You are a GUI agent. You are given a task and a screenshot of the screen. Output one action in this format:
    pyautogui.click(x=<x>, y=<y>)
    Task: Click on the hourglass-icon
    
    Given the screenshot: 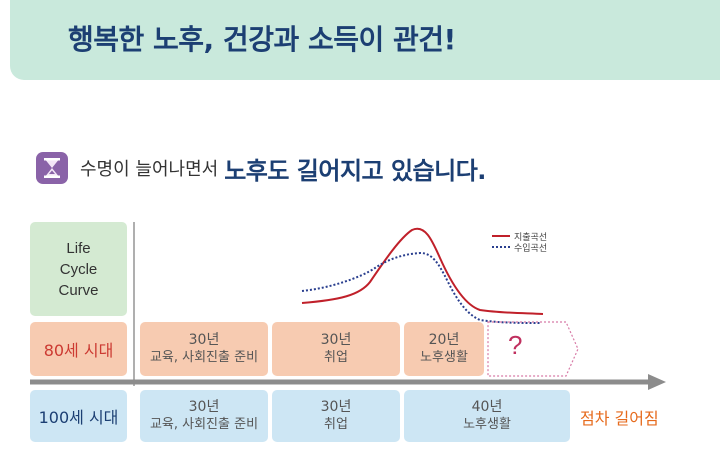 What is the action you would take?
    pyautogui.click(x=52, y=168)
    